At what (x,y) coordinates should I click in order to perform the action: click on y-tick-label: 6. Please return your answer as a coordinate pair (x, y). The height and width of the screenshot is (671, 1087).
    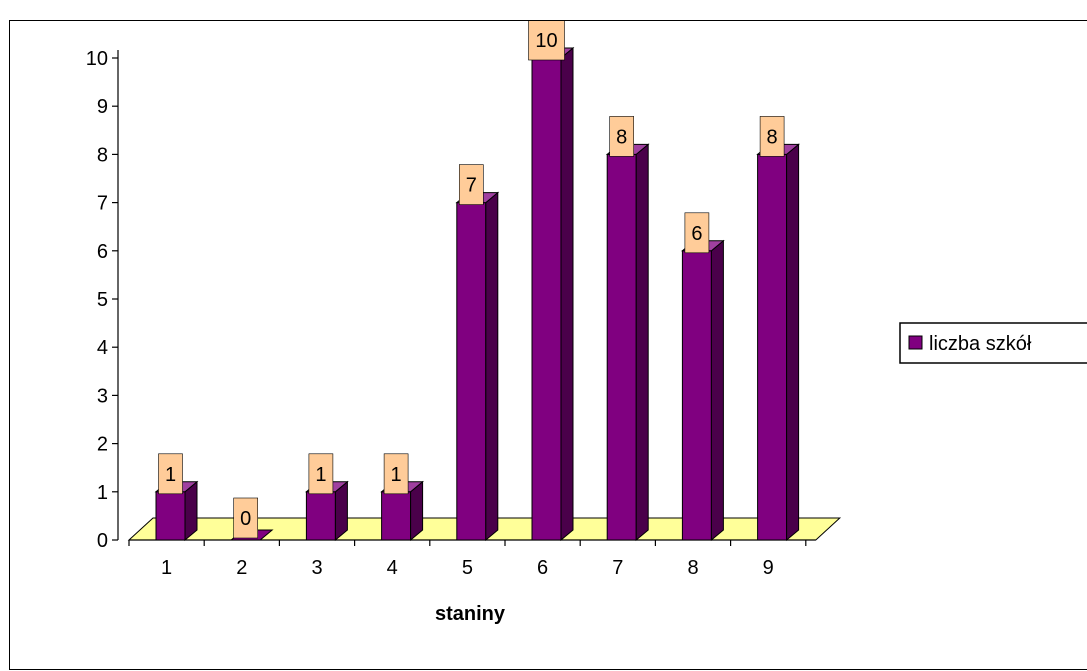
    Looking at the image, I should click on (102, 252).